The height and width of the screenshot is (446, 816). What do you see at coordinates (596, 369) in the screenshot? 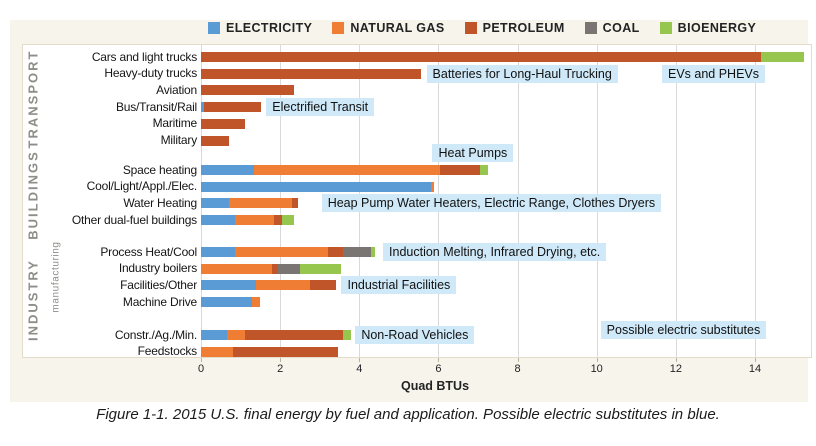
I see `axis-tick-label: 10` at bounding box center [596, 369].